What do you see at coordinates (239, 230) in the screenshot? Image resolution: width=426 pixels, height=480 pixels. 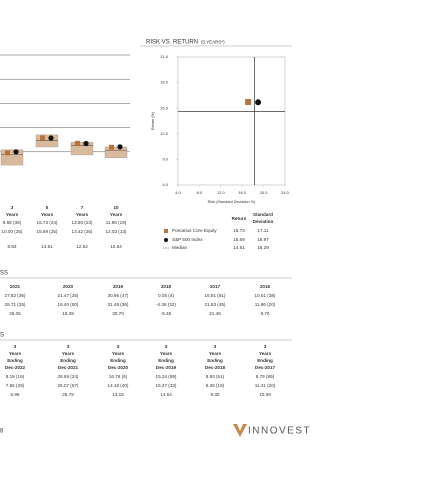 I see `legend-return: 15.73` at bounding box center [239, 230].